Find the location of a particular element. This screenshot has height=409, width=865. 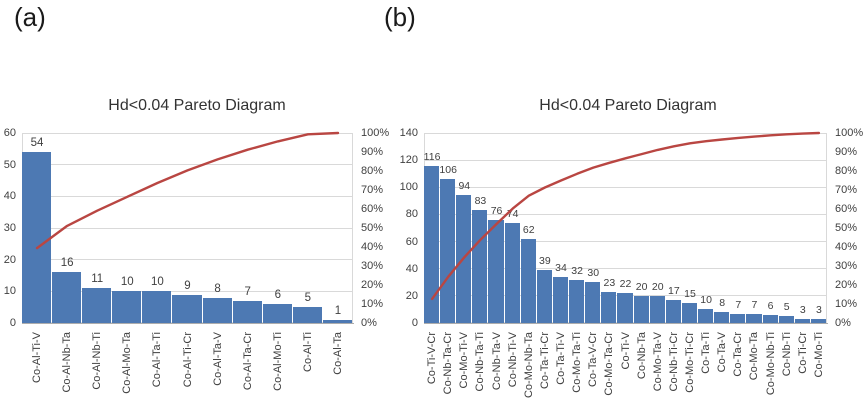

bar-value-label: 116 is located at coordinates (432, 156).